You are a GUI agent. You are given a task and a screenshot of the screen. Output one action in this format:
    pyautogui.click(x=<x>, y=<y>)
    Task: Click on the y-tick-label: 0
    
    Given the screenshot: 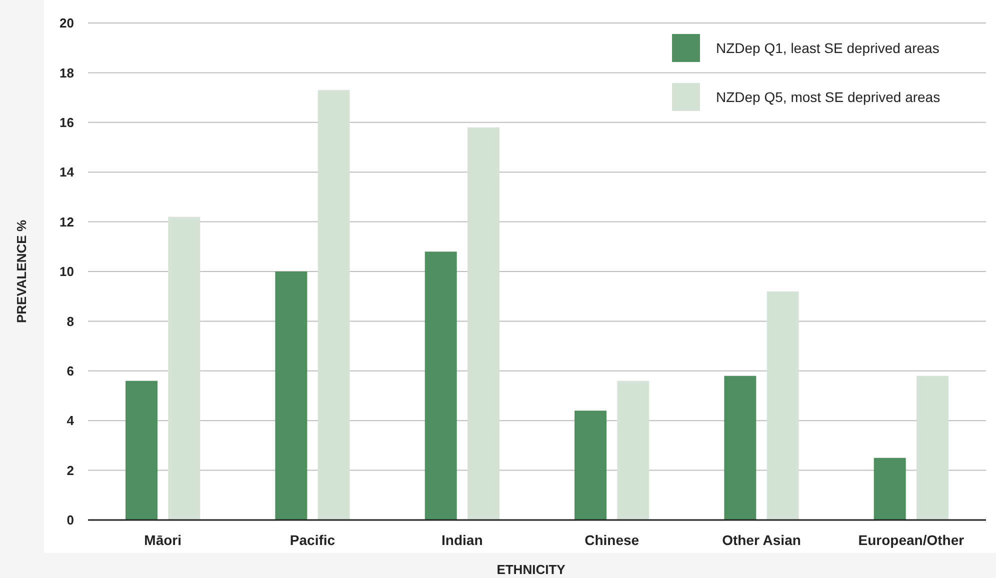 What is the action you would take?
    pyautogui.click(x=70, y=520)
    